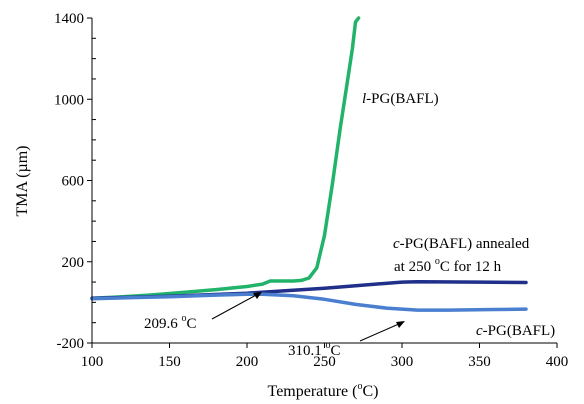 This screenshot has height=404, width=584. Describe the element at coordinates (307, 351) in the screenshot. I see `annotation-310-1-text: 310.1` at that location.